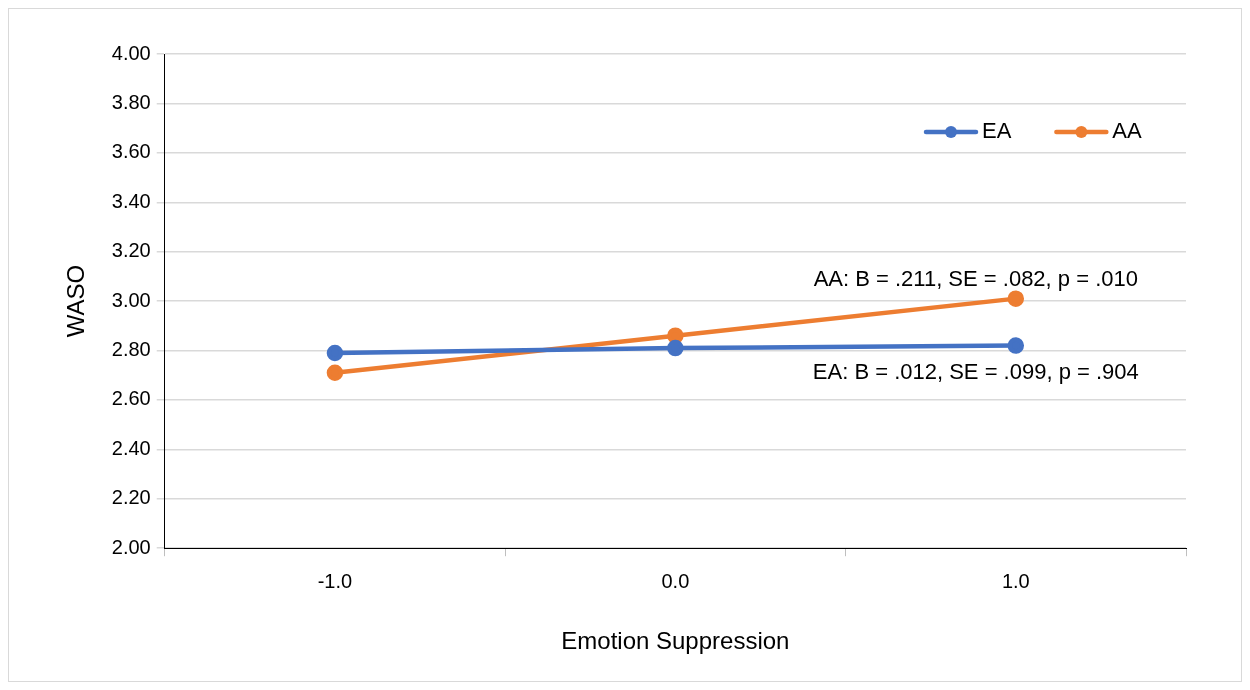 The height and width of the screenshot is (690, 1250). I want to click on y-tick-label: 3.40, so click(131, 200).